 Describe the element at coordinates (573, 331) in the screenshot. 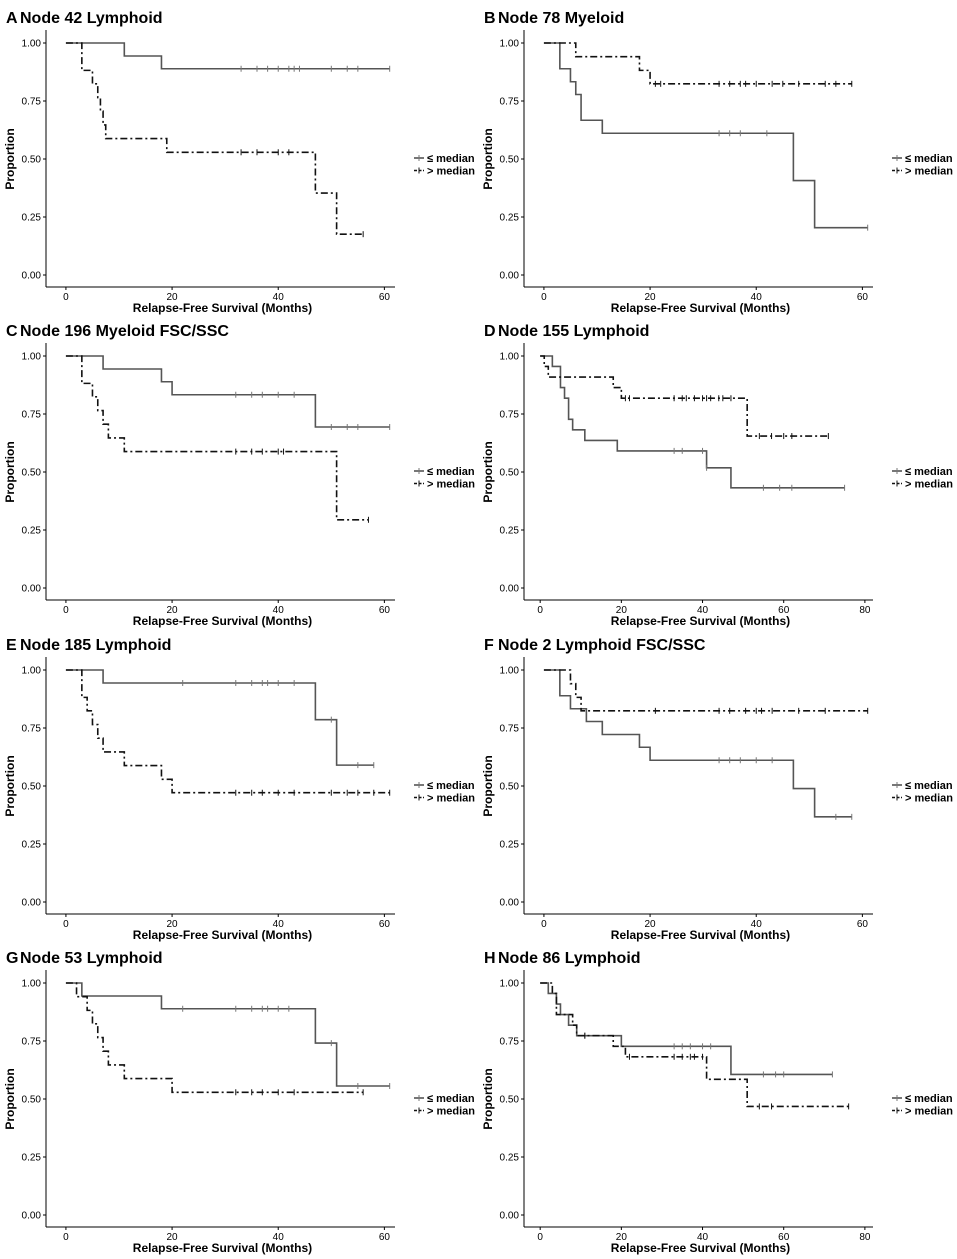

I see `panel-title: Node 155 Lymphoid` at that location.